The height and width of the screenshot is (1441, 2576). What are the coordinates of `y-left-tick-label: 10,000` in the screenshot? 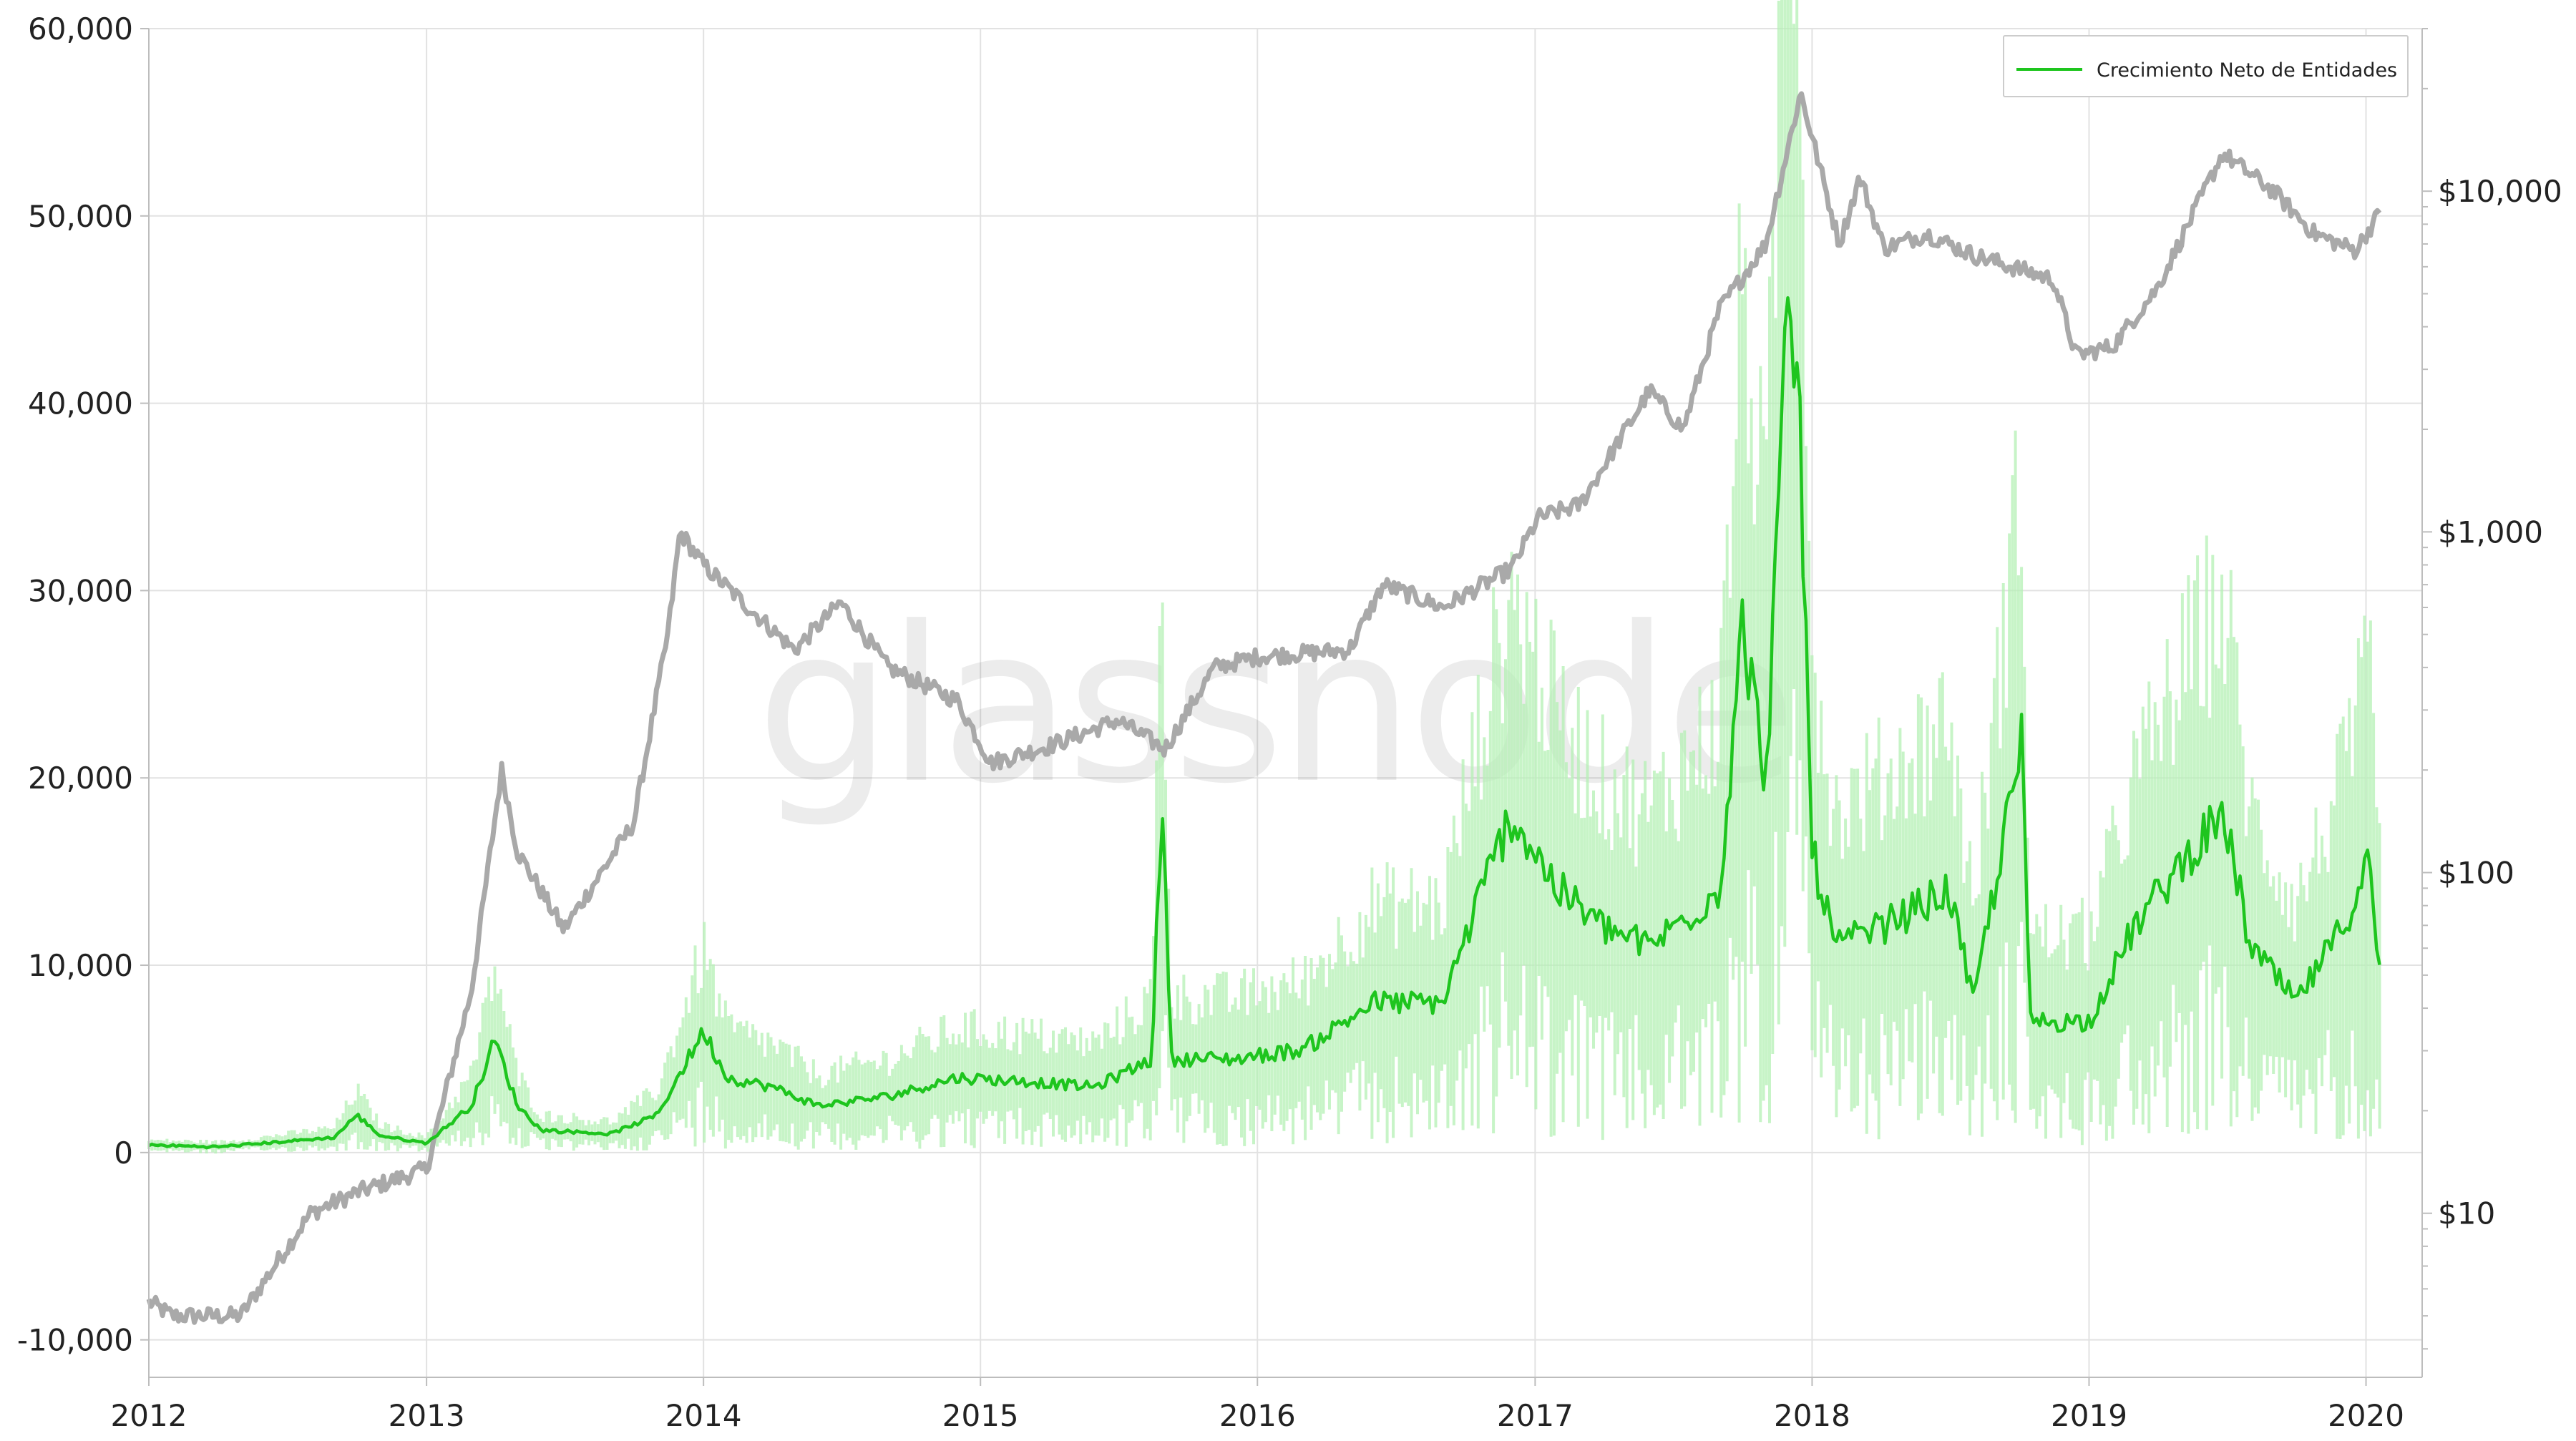 It's located at (80, 965).